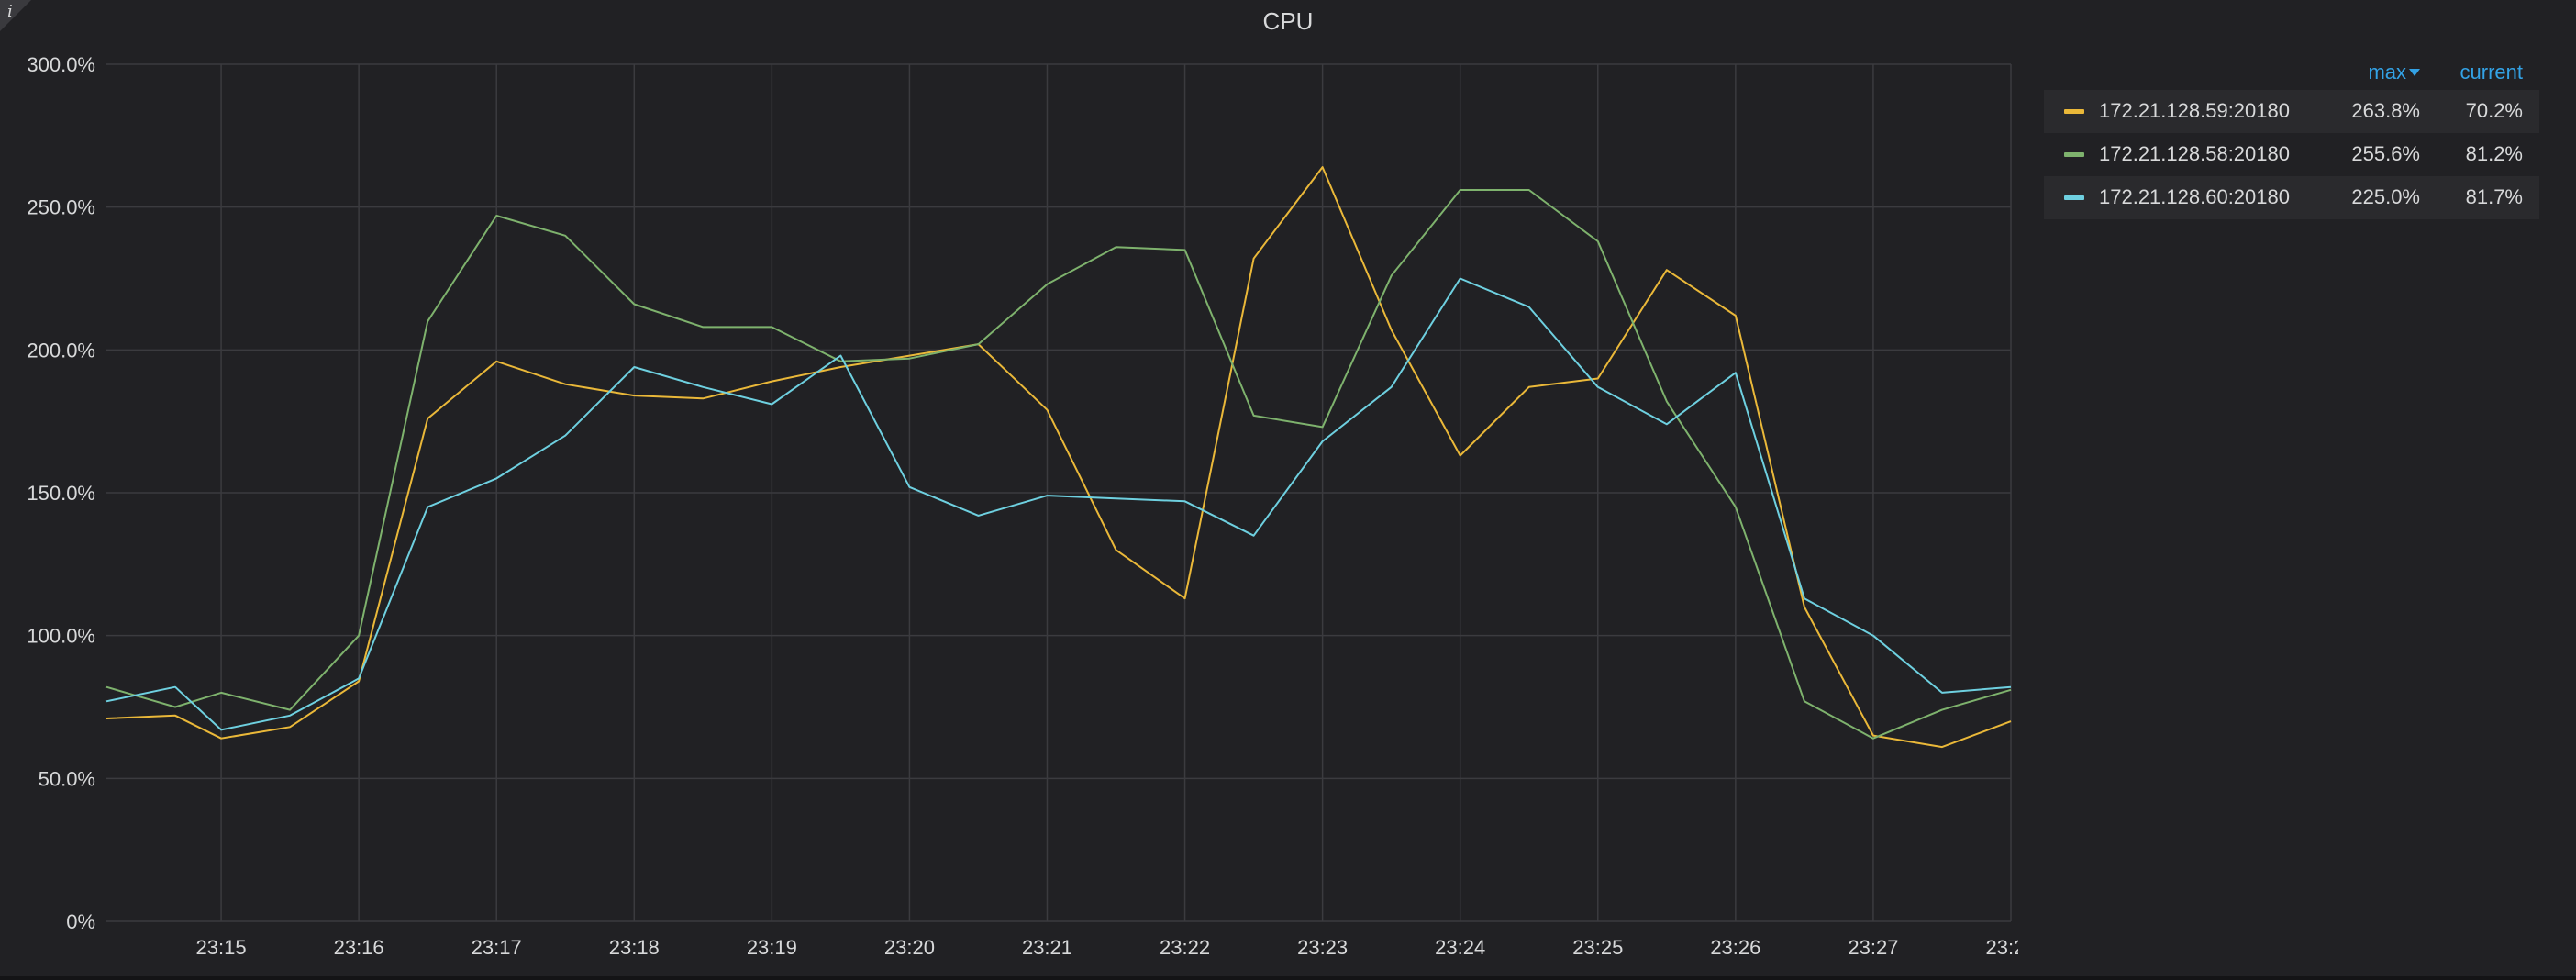 The height and width of the screenshot is (980, 2576). I want to click on y-tick-label: 250.0%, so click(61, 207).